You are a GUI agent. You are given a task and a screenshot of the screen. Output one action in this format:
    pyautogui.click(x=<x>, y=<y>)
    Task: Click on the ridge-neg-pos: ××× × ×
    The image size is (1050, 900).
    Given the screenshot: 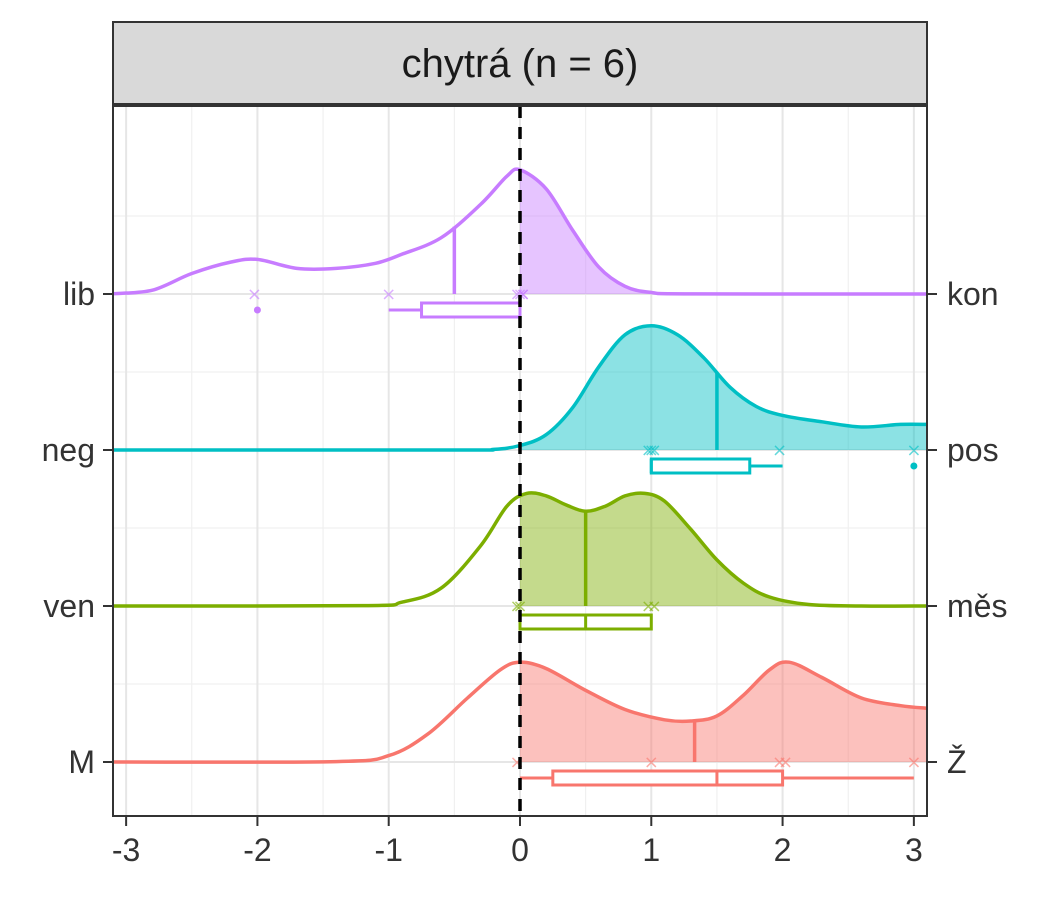 What is the action you would take?
    pyautogui.click(x=520, y=399)
    